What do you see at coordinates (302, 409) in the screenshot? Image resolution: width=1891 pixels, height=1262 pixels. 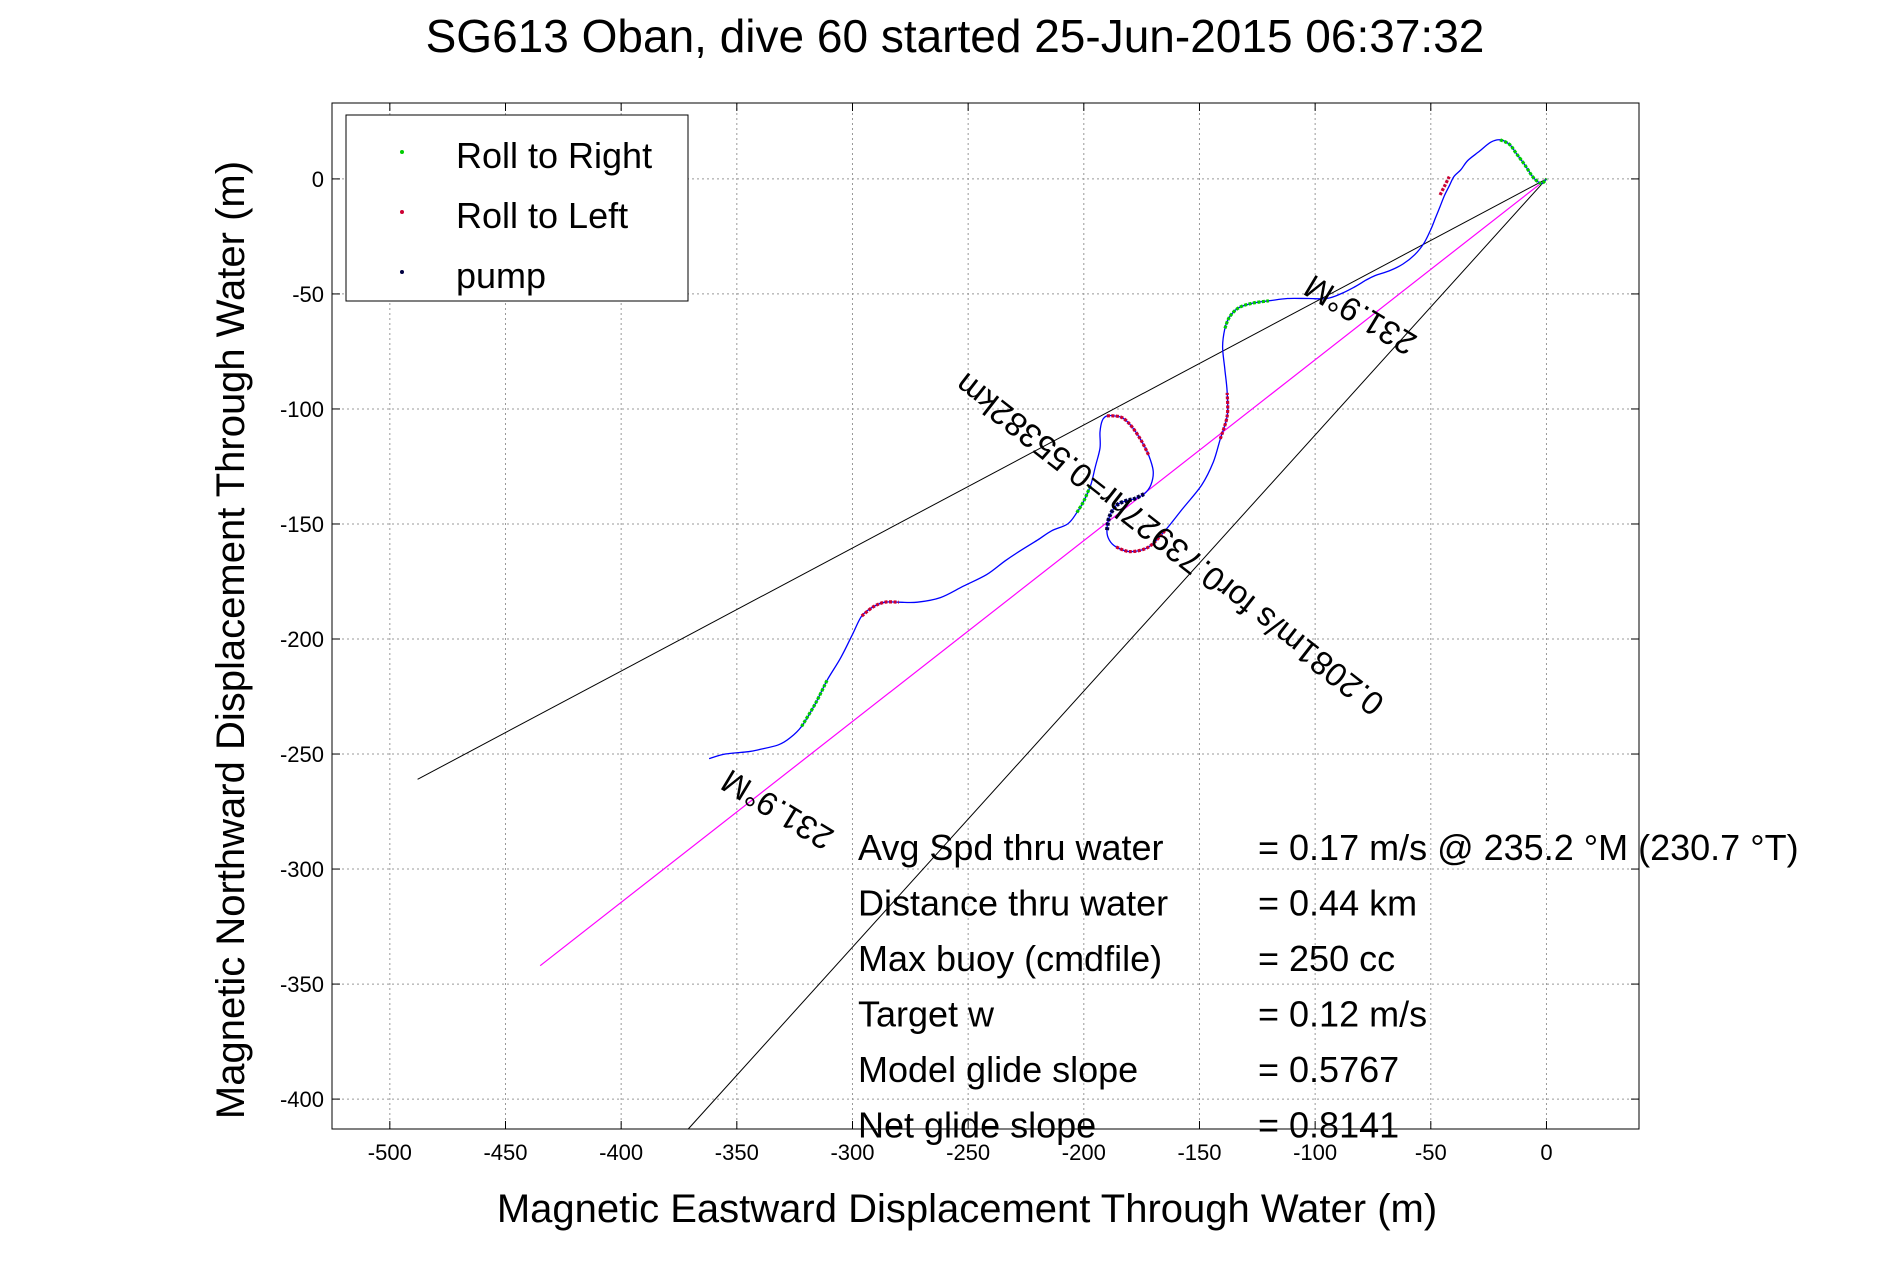 I see `y-tick-label: -100` at bounding box center [302, 409].